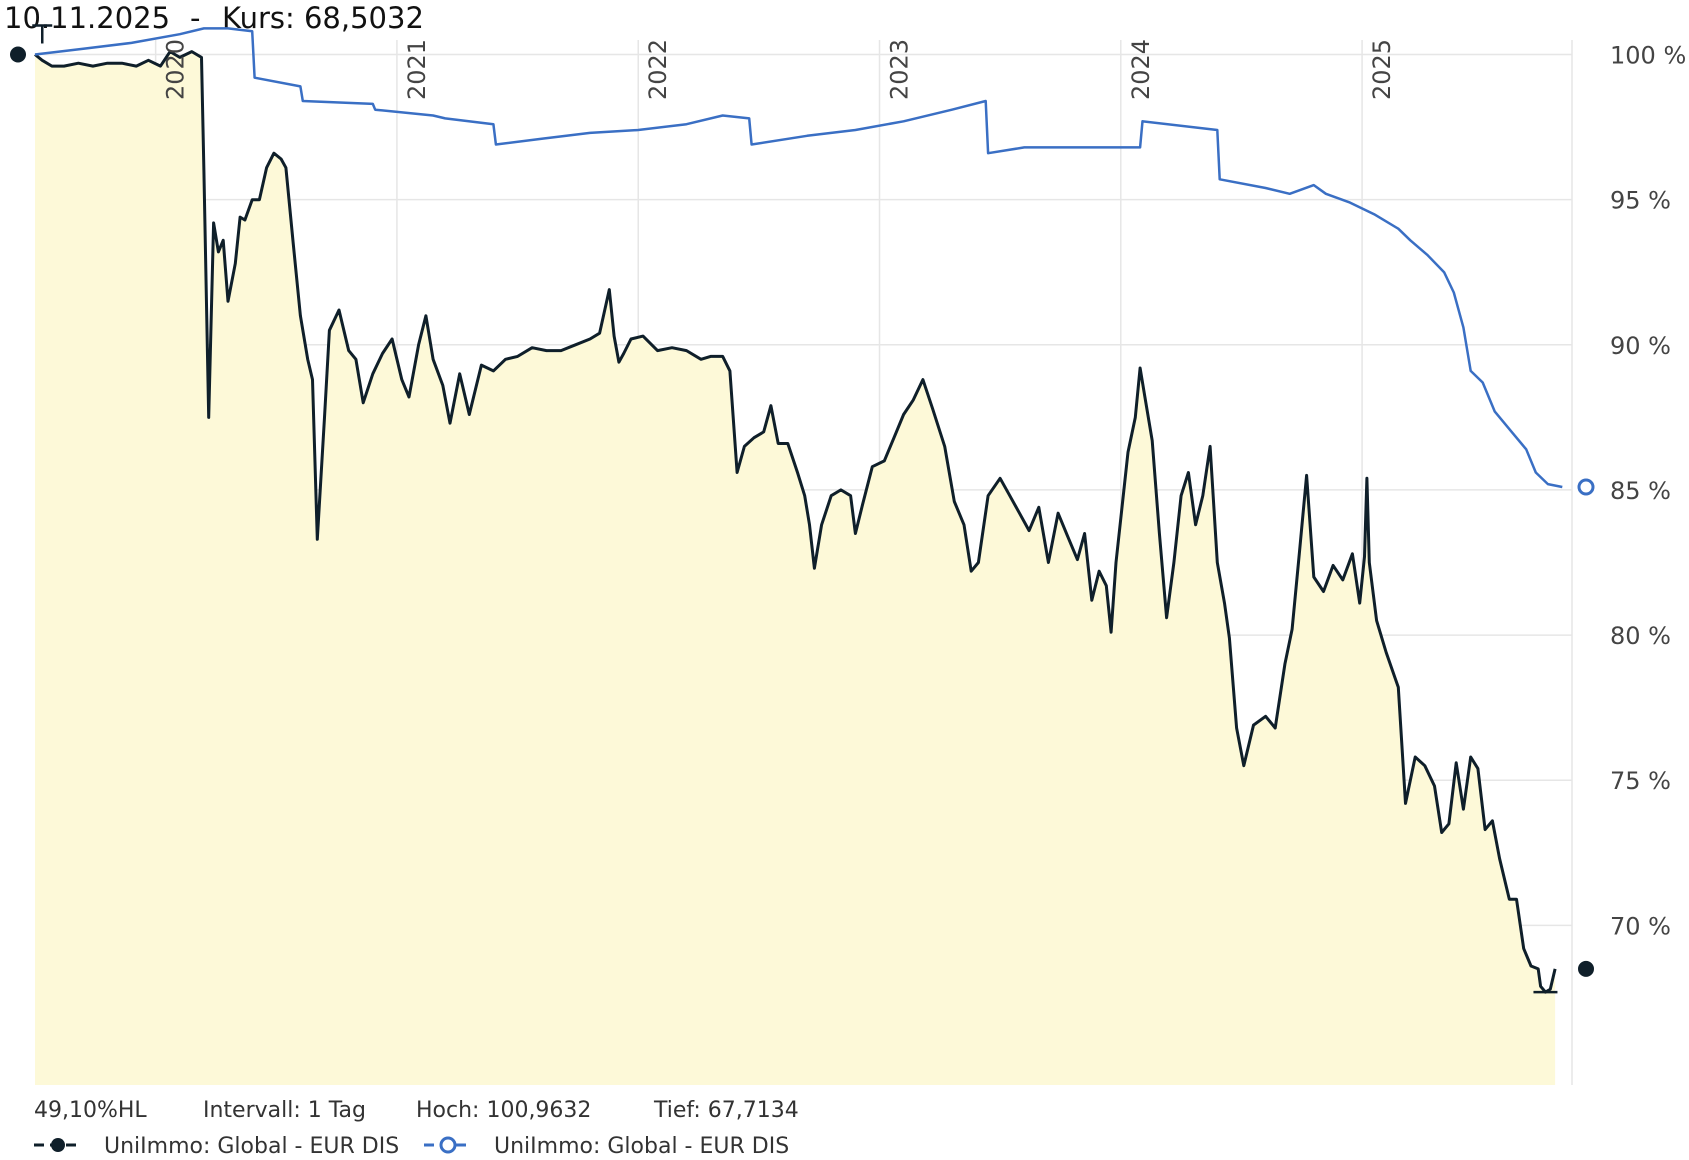 This screenshot has width=1689, height=1160. I want to click on x-tick-label-2025: 2025, so click(1382, 69).